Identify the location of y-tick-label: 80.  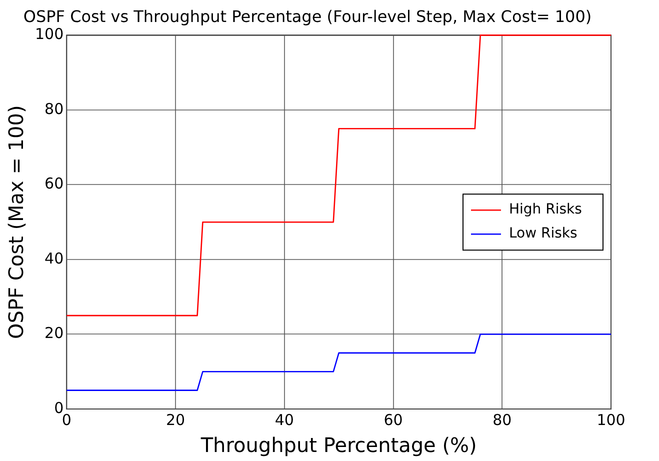
(54, 109).